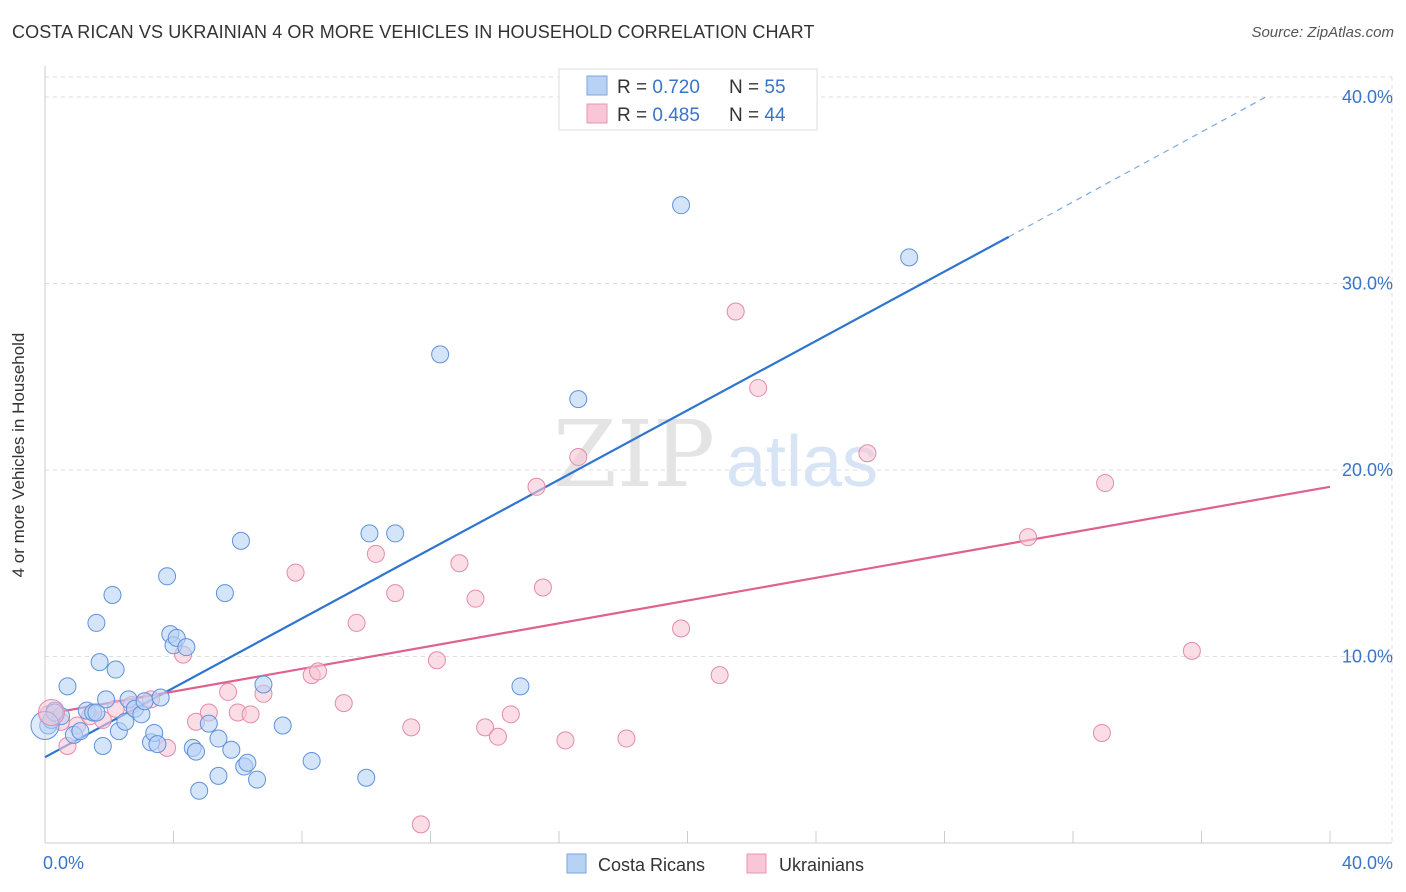 This screenshot has height=892, width=1406. Describe the element at coordinates (676, 87) in the screenshot. I see `legend-r-value-1: 0.720` at that location.